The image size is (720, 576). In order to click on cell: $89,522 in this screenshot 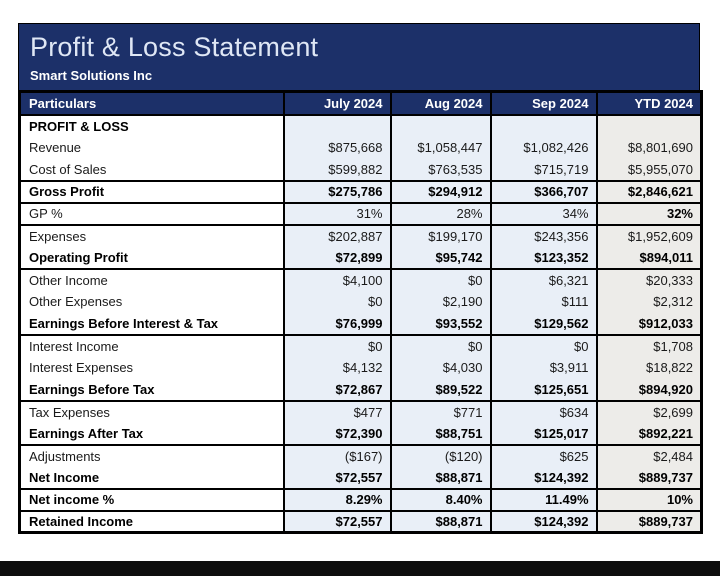, I will do `click(440, 390)`.